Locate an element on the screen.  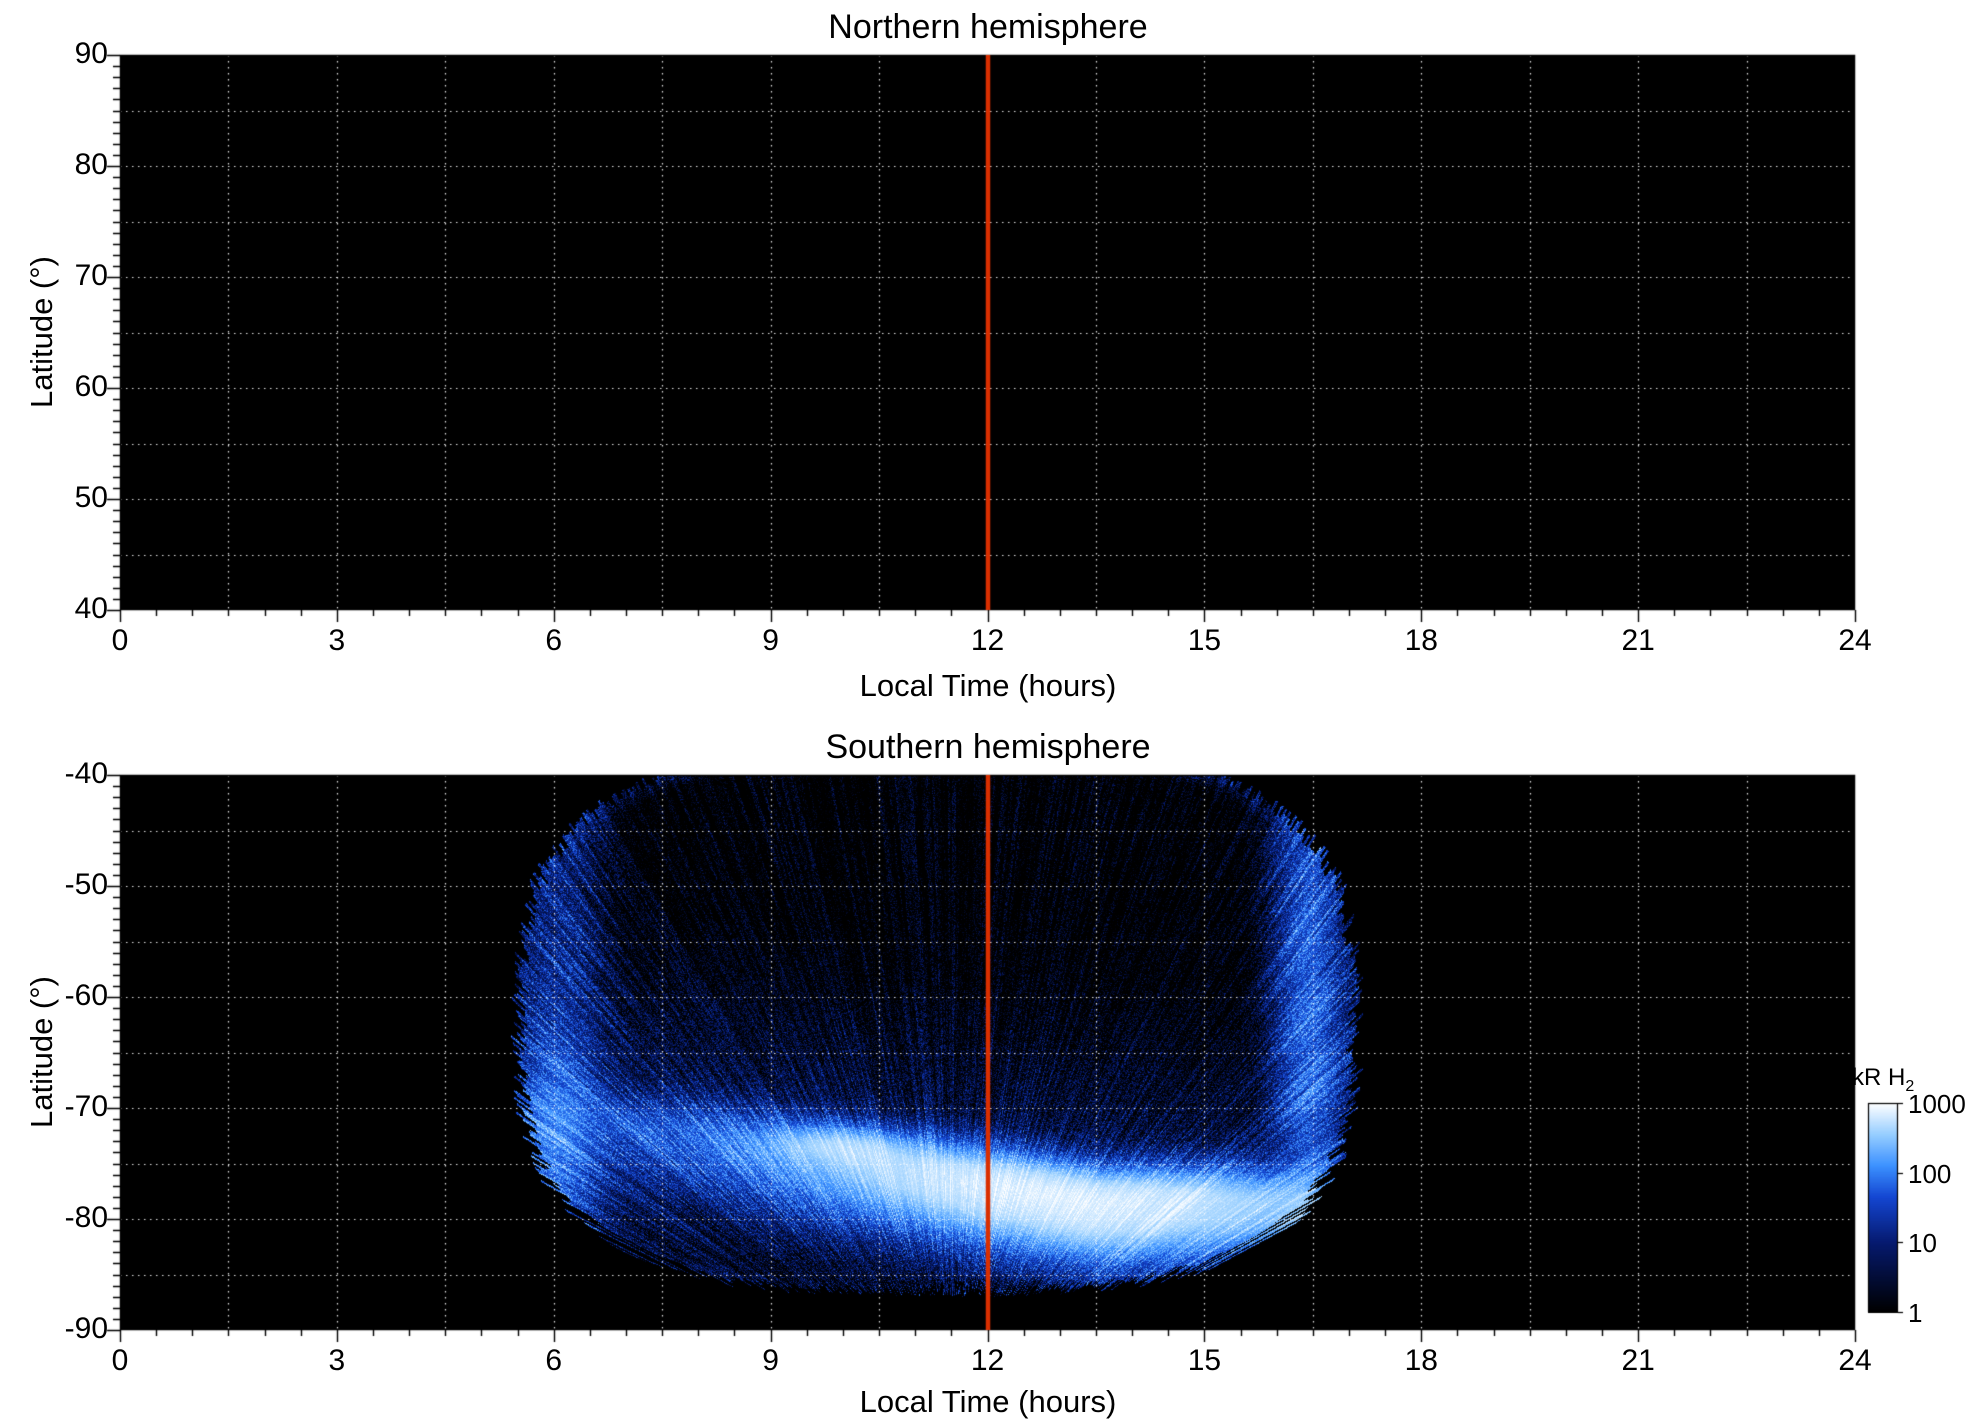
colorbar-label-subscript: 2 is located at coordinates (1910, 1086).